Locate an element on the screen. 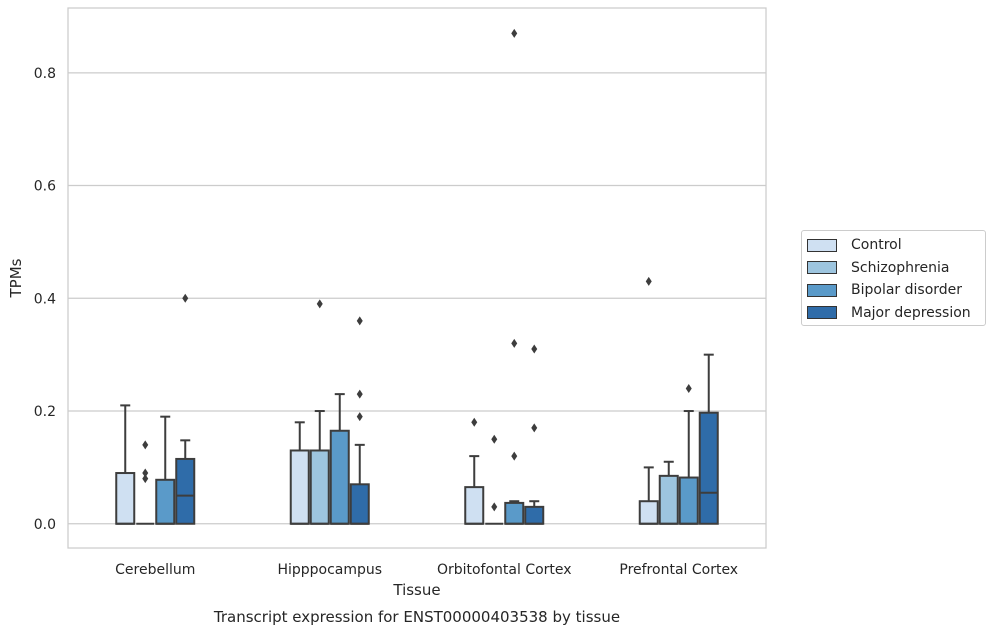  legend-item: Bipolar disorder is located at coordinates (884, 290).